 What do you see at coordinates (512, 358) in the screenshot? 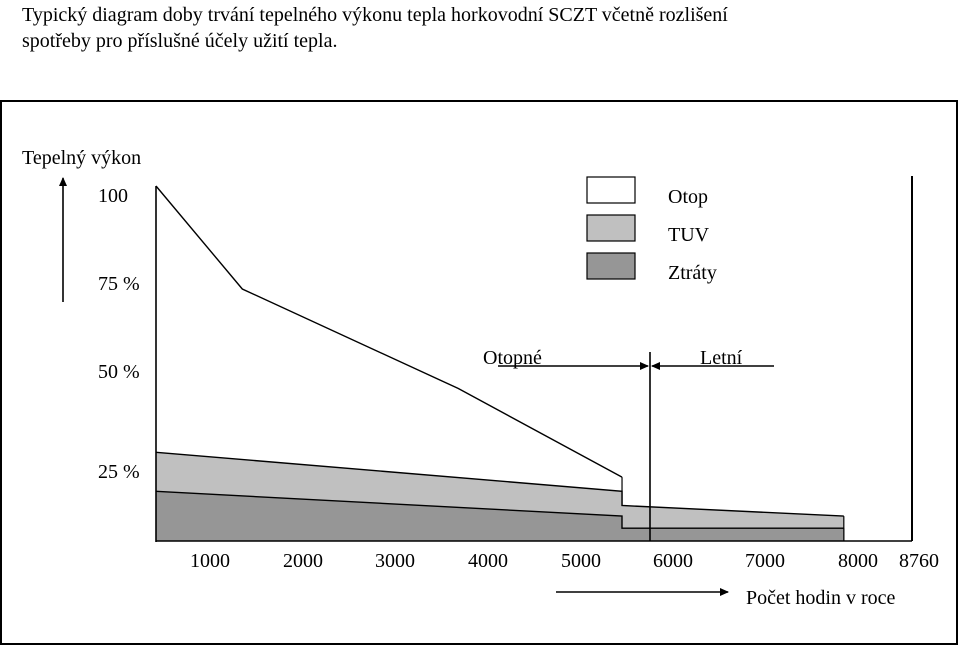
I see `heating-season-label: Otopné` at bounding box center [512, 358].